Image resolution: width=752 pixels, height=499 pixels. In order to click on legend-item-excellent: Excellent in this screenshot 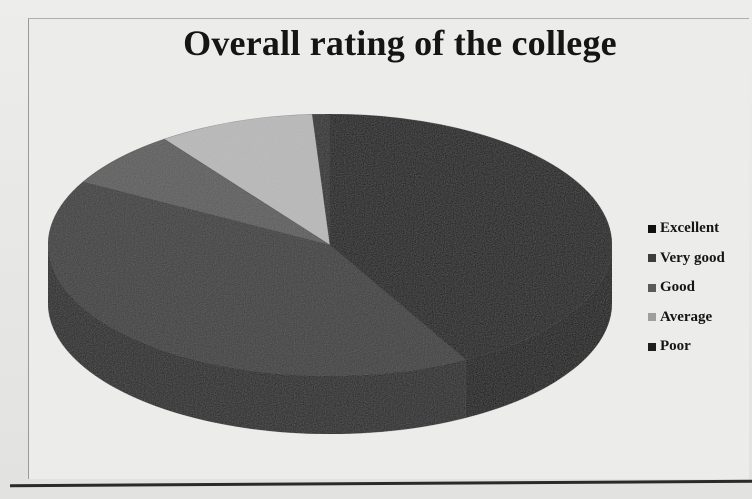, I will do `click(700, 229)`.